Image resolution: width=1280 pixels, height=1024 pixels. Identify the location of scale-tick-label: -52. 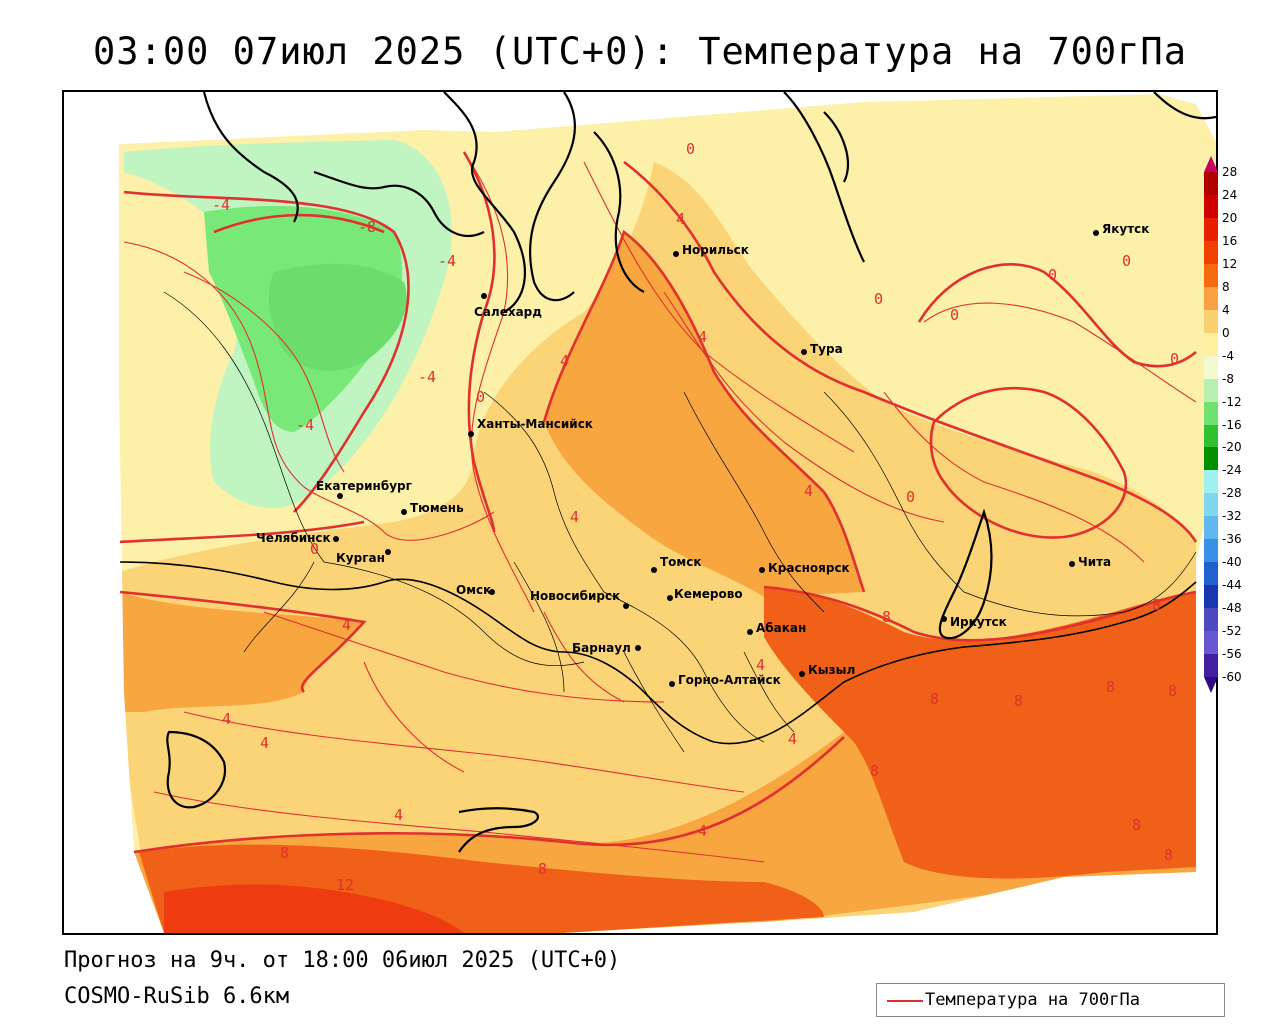
(1232, 631).